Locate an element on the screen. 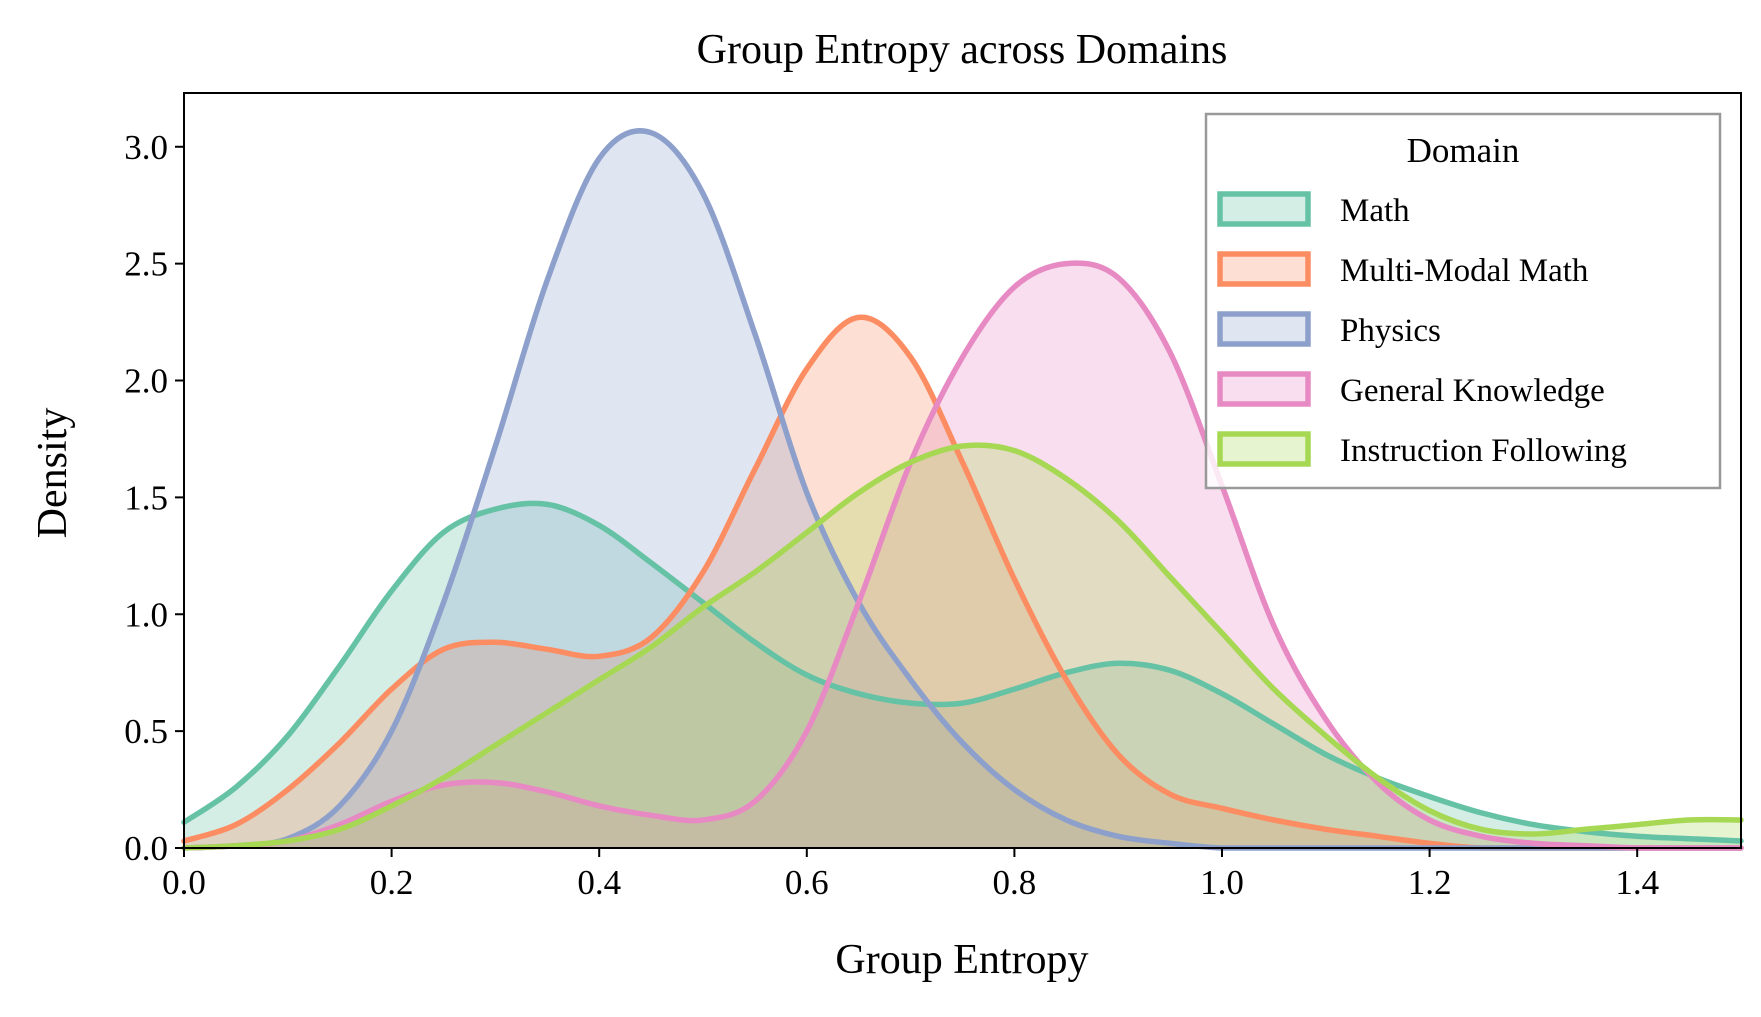 The width and height of the screenshot is (1761, 1017). y-tick-label: 2.5 is located at coordinates (146, 264).